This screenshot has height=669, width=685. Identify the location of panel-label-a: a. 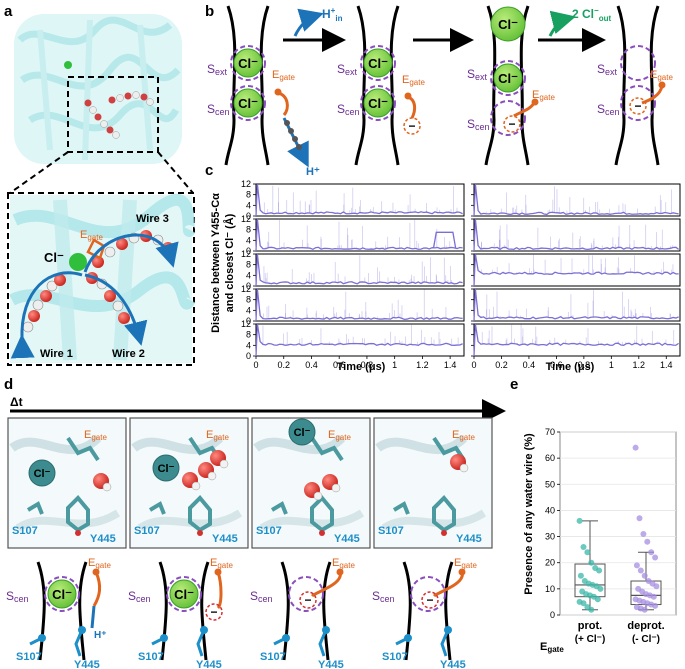
(8, 11).